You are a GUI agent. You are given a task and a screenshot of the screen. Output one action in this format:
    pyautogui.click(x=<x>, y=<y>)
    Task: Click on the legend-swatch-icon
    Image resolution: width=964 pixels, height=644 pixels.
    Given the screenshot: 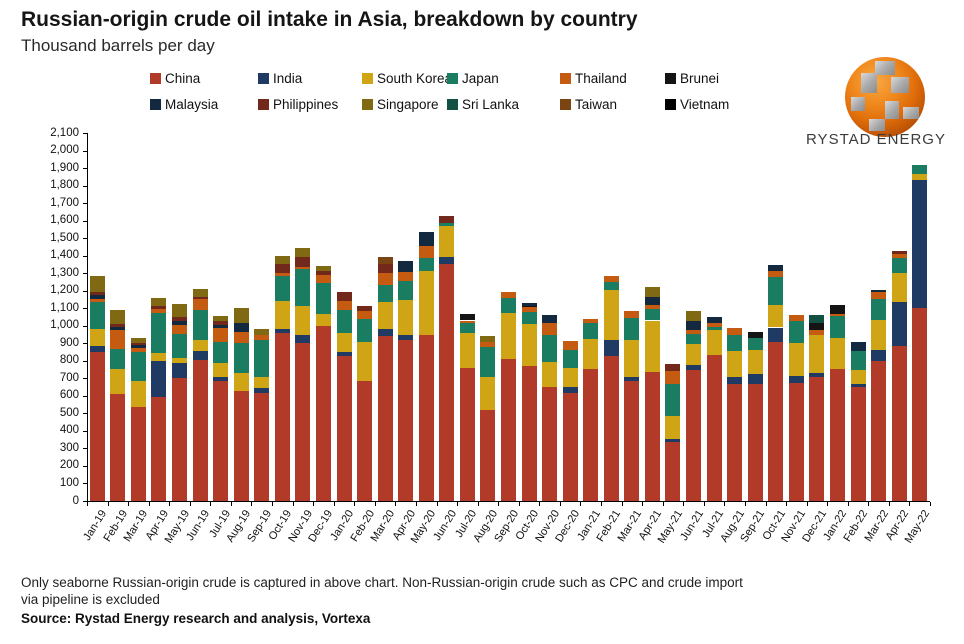 What is the action you would take?
    pyautogui.click(x=452, y=78)
    